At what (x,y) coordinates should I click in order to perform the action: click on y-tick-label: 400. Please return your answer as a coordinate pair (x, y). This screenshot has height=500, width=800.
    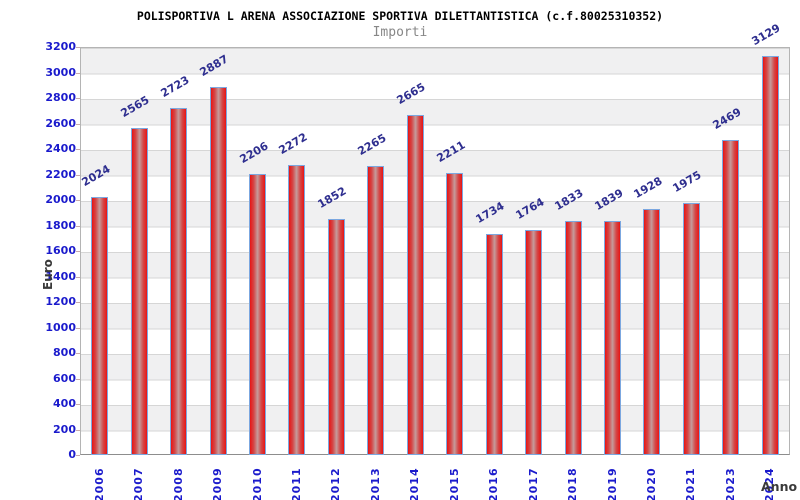
    Looking at the image, I should click on (64, 403).